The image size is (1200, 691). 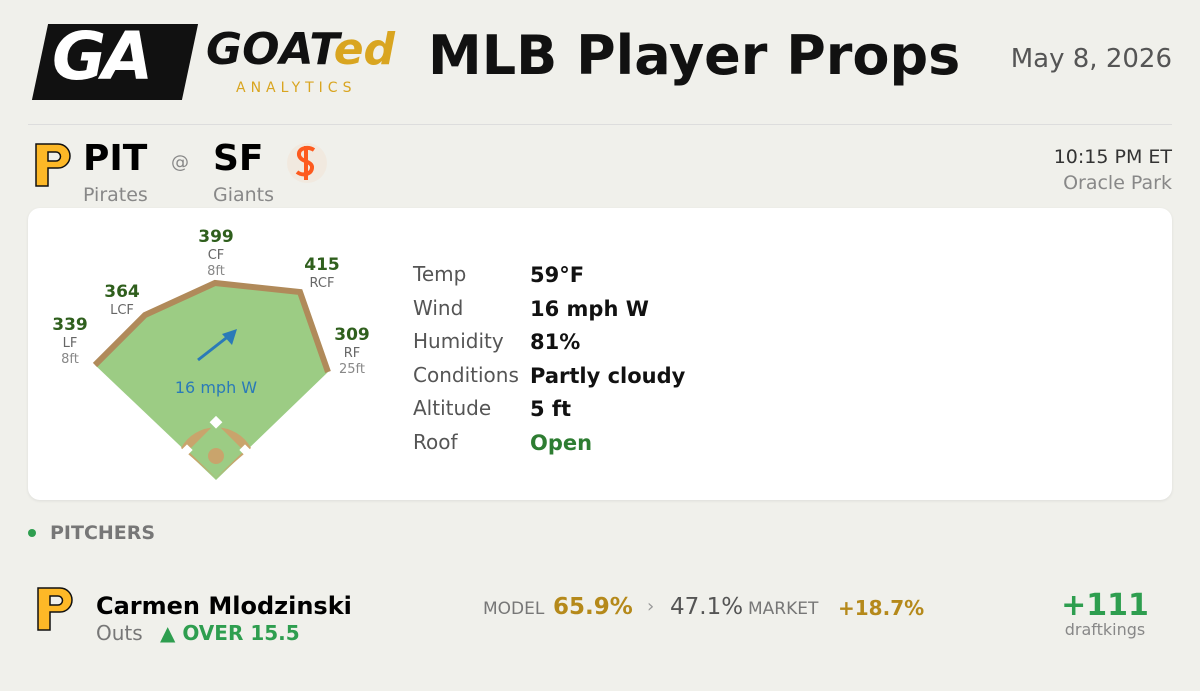 What do you see at coordinates (70, 343) in the screenshot?
I see `fence-label: LF` at bounding box center [70, 343].